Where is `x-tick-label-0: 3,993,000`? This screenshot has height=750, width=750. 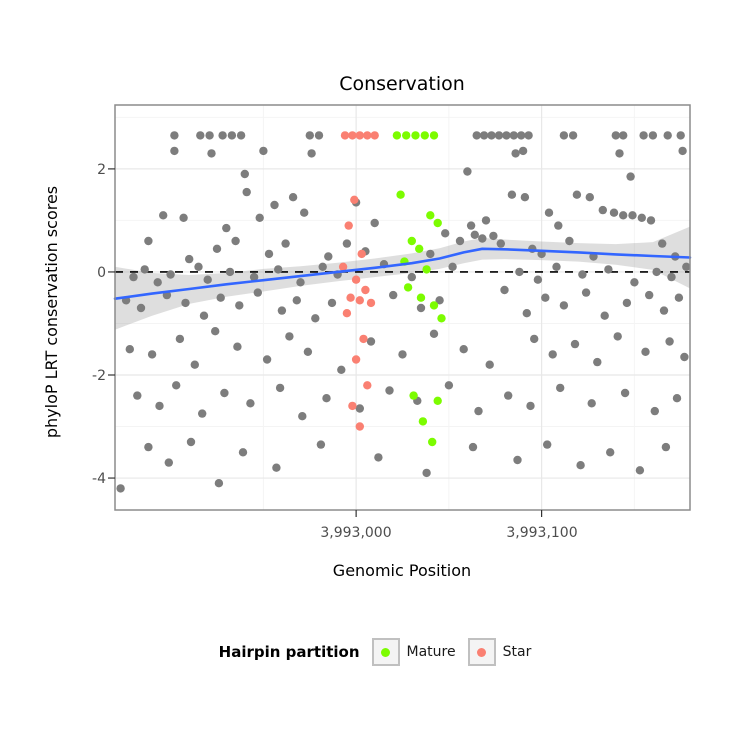
x-tick-label-0: 3,993,000 is located at coordinates (355, 533).